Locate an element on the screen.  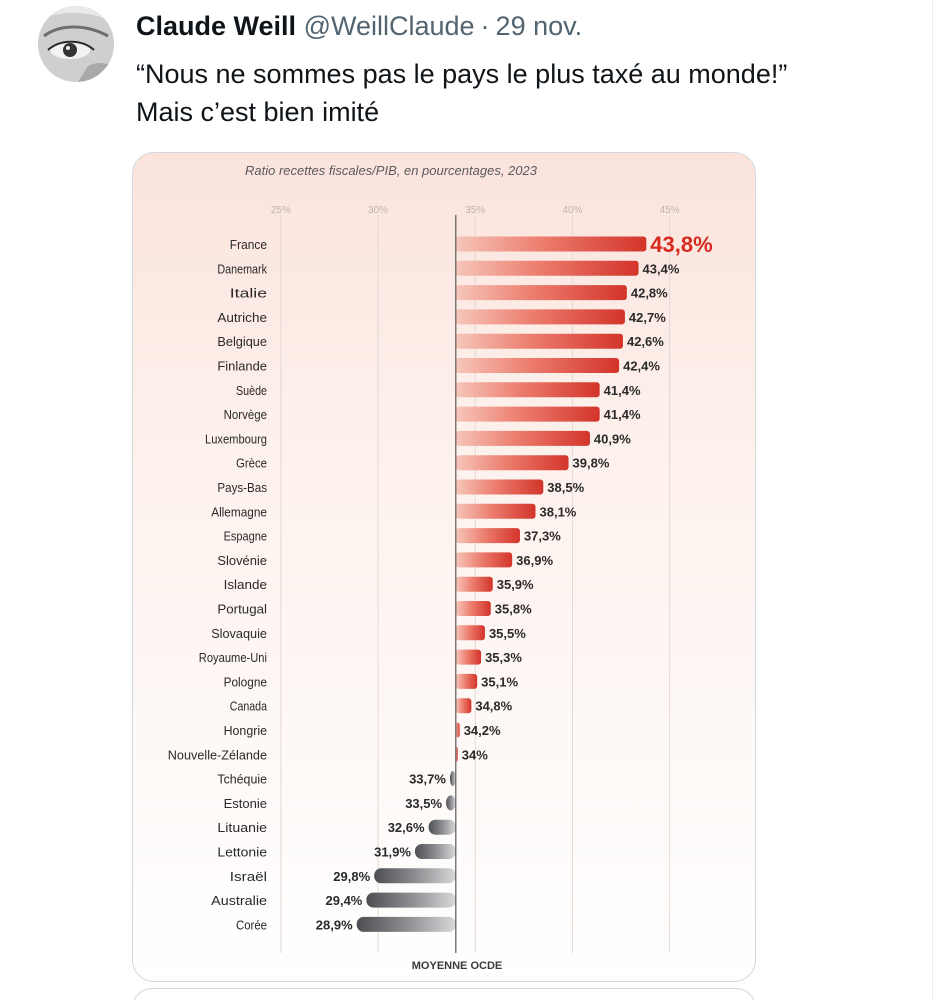
value-label: 42,6% is located at coordinates (645, 341).